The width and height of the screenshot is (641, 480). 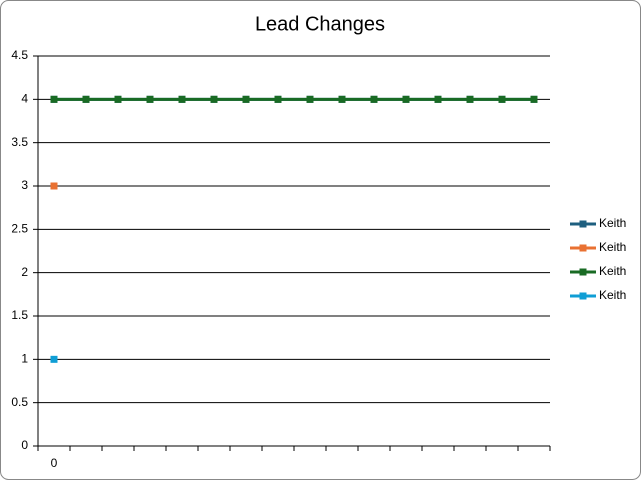 What do you see at coordinates (24, 445) in the screenshot?
I see `y-tick-label: 0` at bounding box center [24, 445].